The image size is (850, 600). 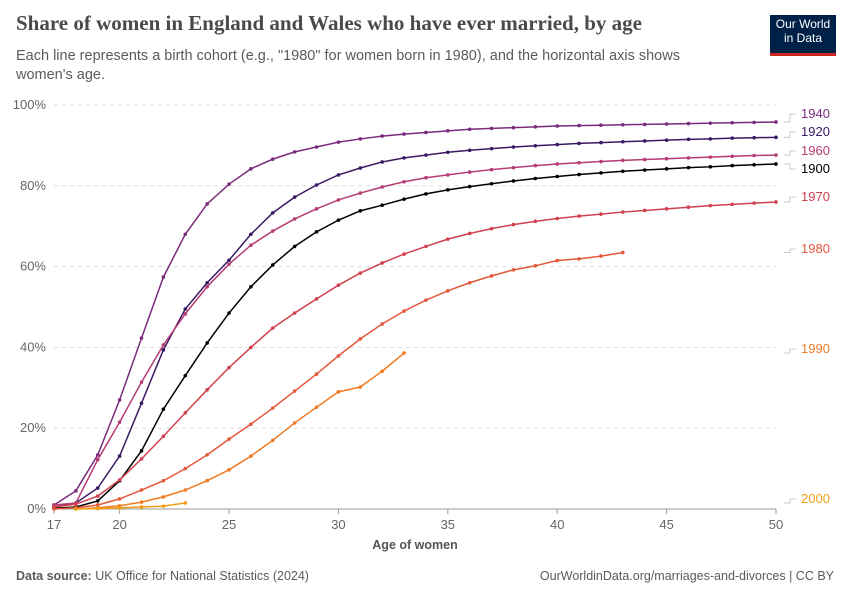 I want to click on x-tick-label: 17, so click(x=54, y=524).